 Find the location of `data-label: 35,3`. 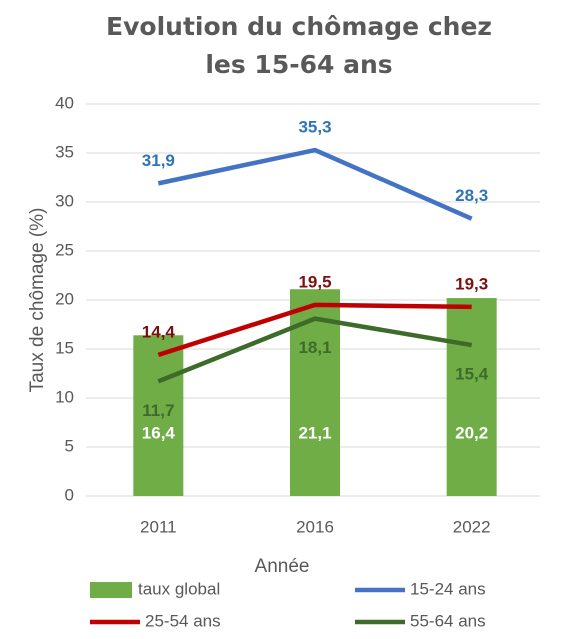

data-label: 35,3 is located at coordinates (314, 127).